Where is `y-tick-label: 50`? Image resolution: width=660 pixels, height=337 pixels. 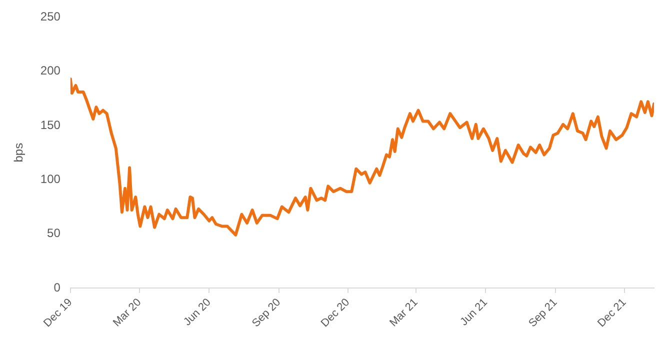
y-tick-label: 50 is located at coordinates (54, 233).